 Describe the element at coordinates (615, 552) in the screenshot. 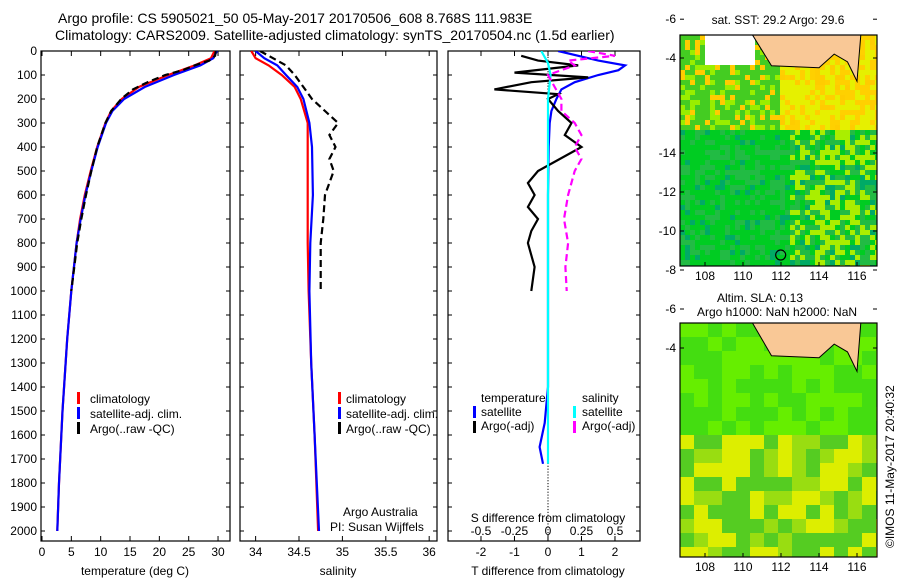

I see `x-tick-label: 2` at that location.